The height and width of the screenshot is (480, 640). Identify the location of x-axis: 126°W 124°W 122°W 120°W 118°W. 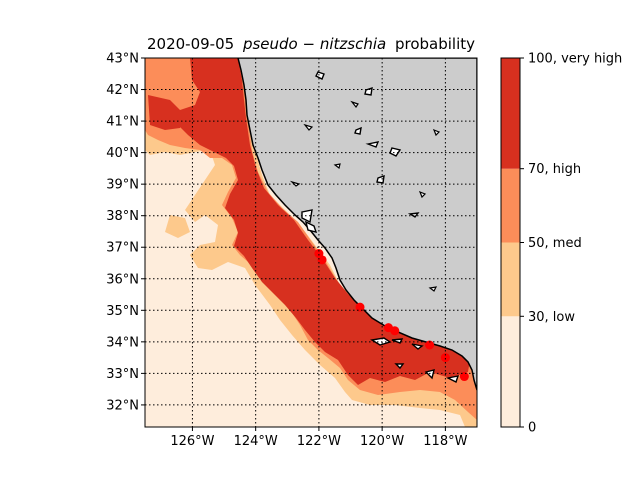
(319, 438).